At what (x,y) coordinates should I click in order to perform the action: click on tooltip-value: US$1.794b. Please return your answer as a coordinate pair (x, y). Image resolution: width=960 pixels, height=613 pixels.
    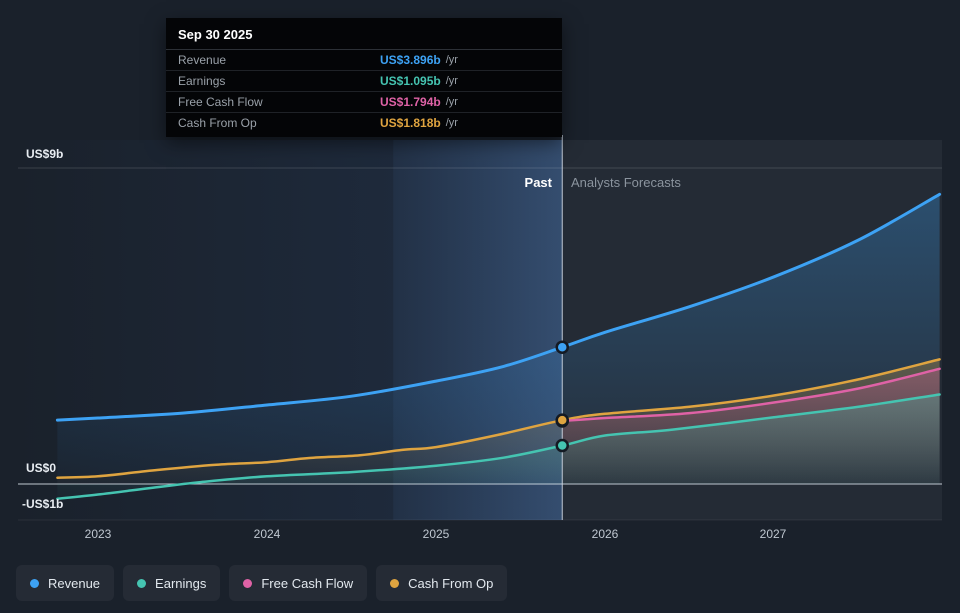
    Looking at the image, I should click on (410, 102).